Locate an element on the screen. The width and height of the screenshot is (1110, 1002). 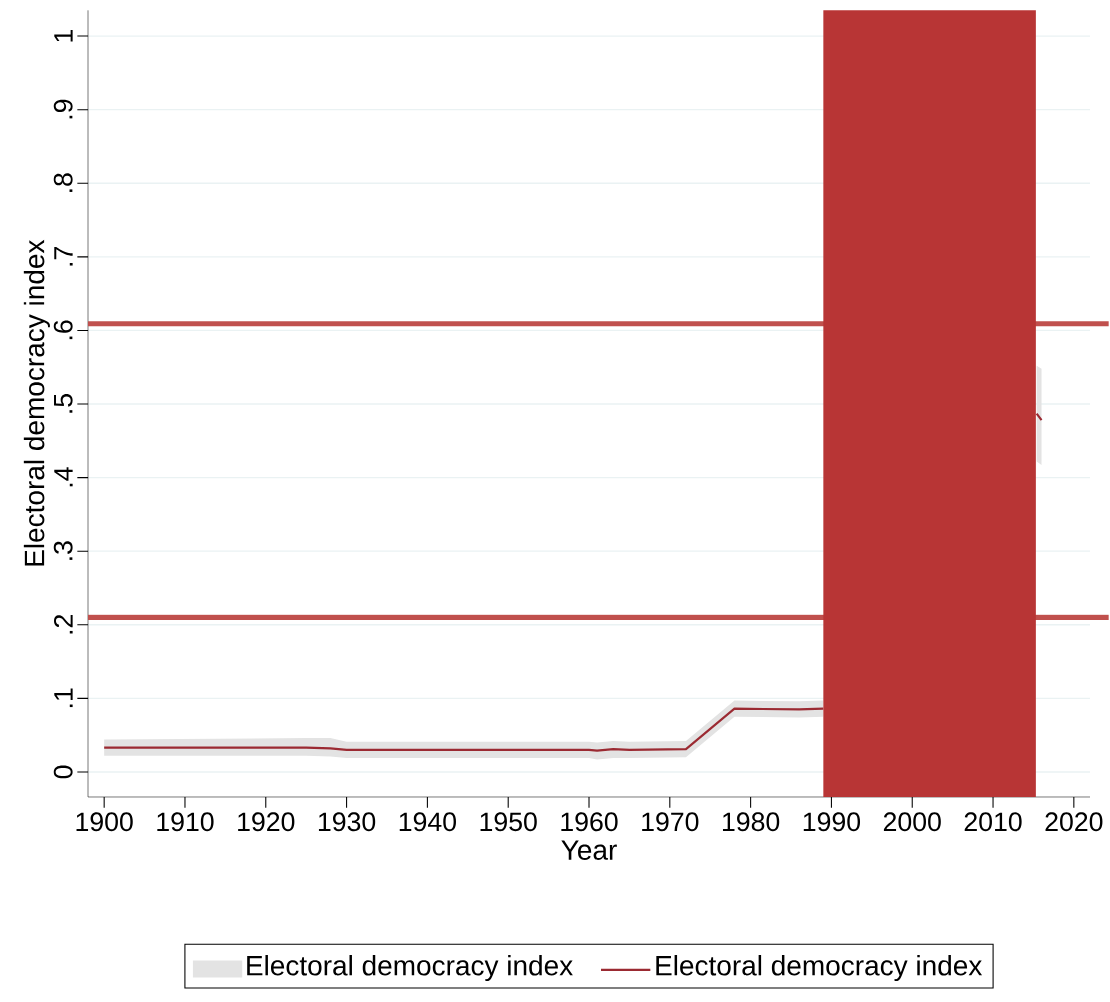
x-axis-title: Year is located at coordinates (589, 850).